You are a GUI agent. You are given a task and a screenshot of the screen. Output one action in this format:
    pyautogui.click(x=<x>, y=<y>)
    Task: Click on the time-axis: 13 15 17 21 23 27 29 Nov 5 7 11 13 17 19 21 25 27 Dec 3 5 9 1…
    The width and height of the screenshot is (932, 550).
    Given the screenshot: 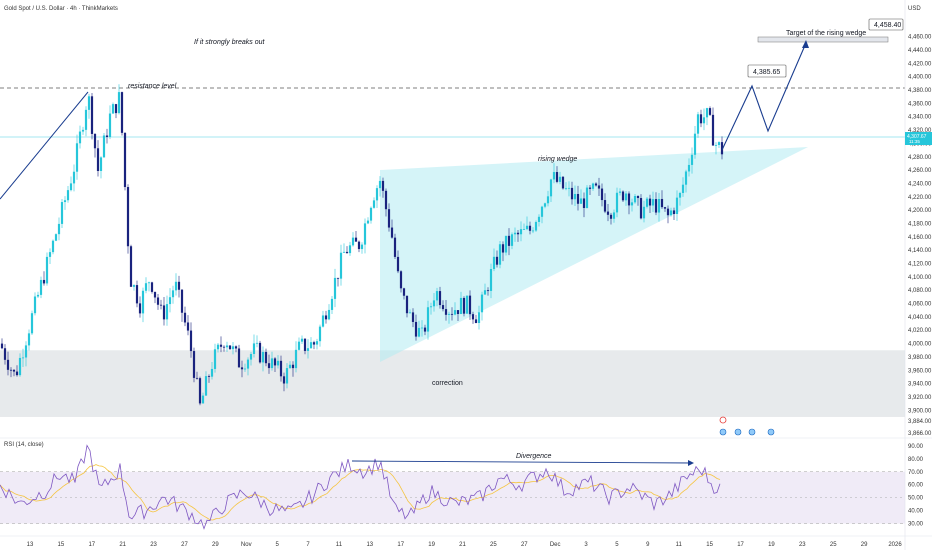 What is the action you would take?
    pyautogui.click(x=465, y=545)
    